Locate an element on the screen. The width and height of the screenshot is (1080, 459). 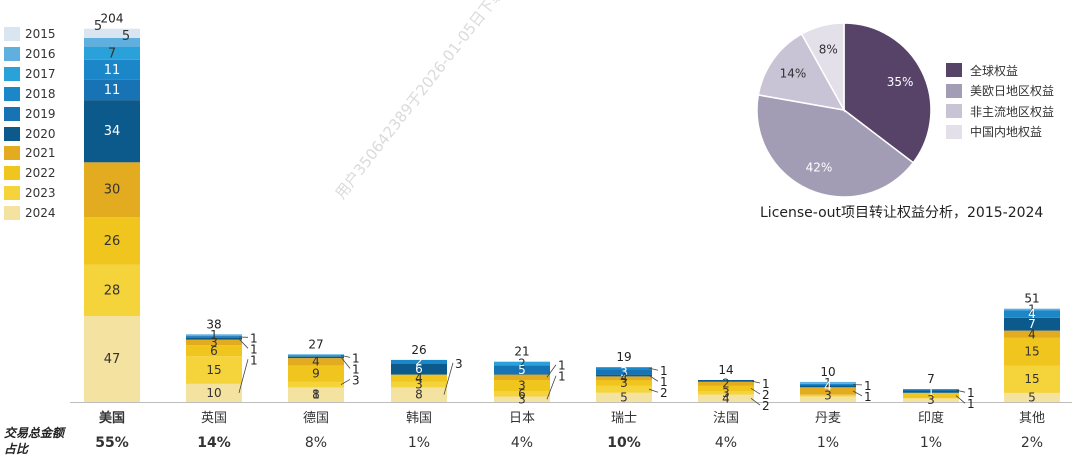
segment-label-英国-6: 10 is located at coordinates (213, 393).